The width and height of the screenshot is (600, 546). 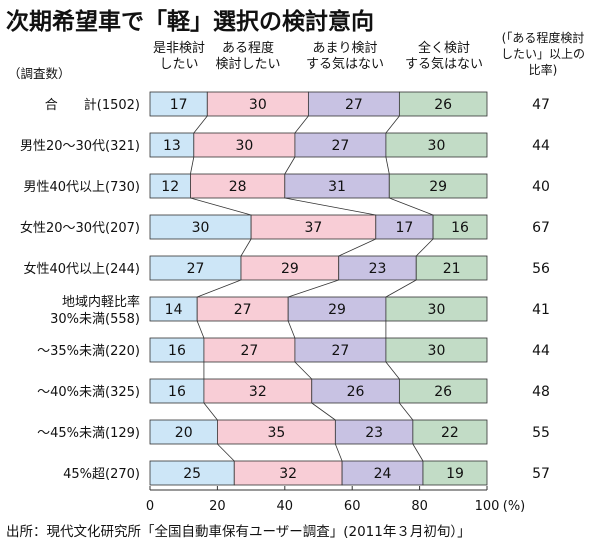 I want to click on value-label-r9-s0: 25, so click(x=192, y=474).